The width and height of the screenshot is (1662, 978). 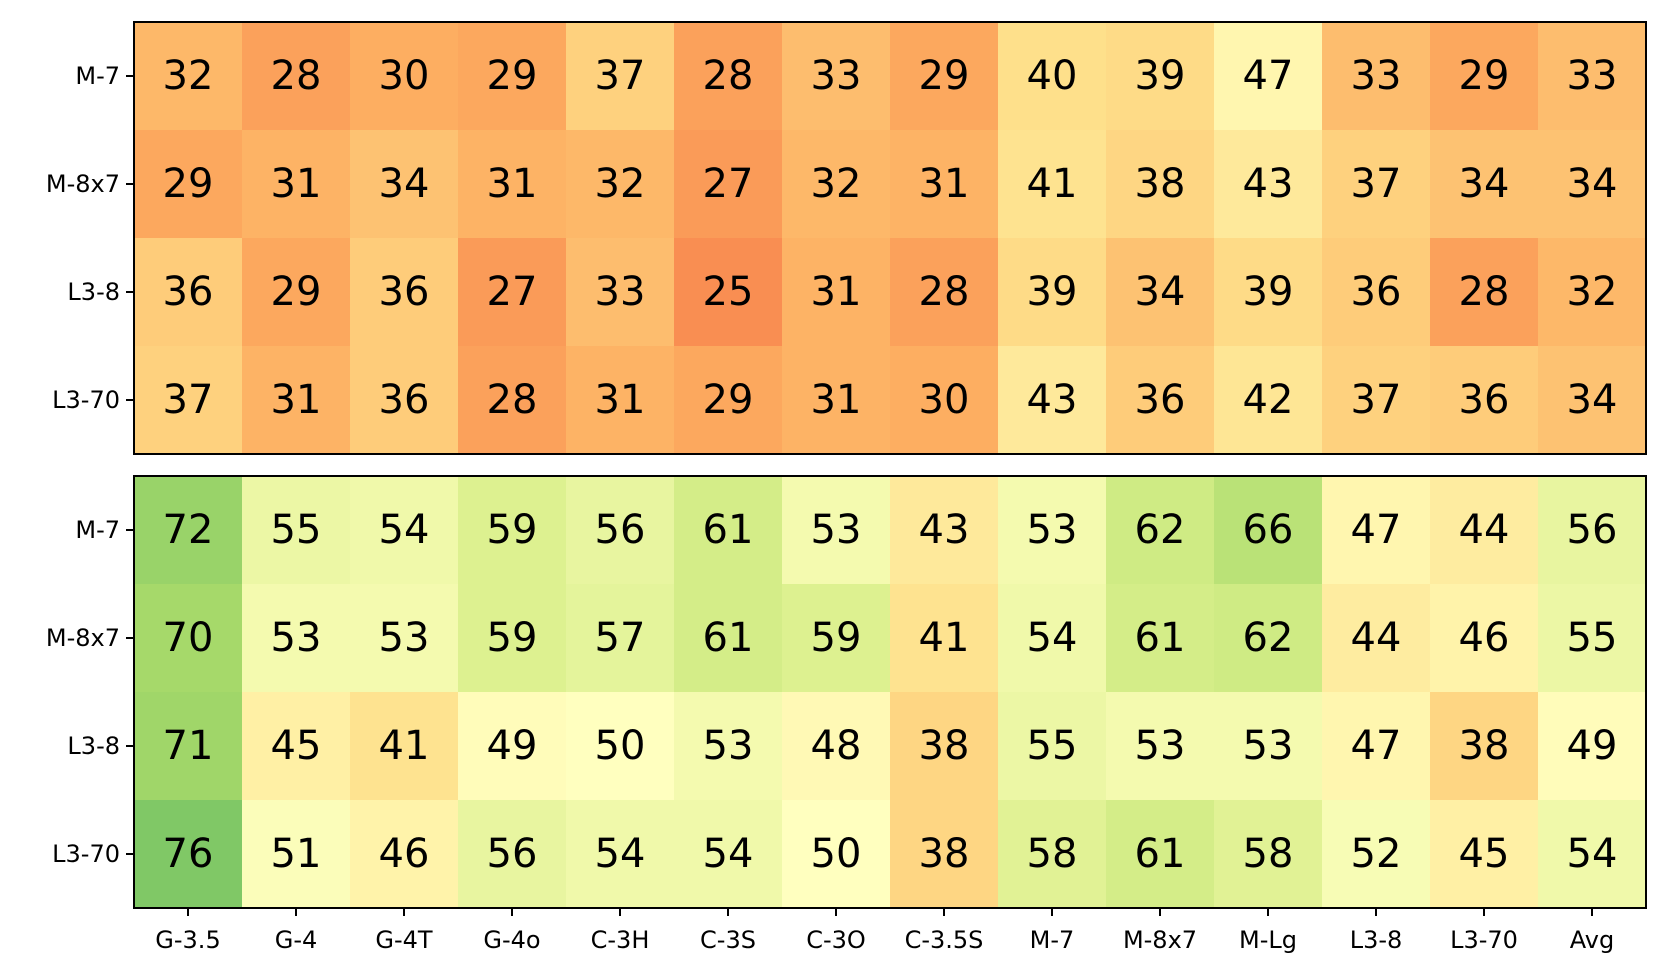 What do you see at coordinates (620, 184) in the screenshot?
I see `cell-value-label: 32` at bounding box center [620, 184].